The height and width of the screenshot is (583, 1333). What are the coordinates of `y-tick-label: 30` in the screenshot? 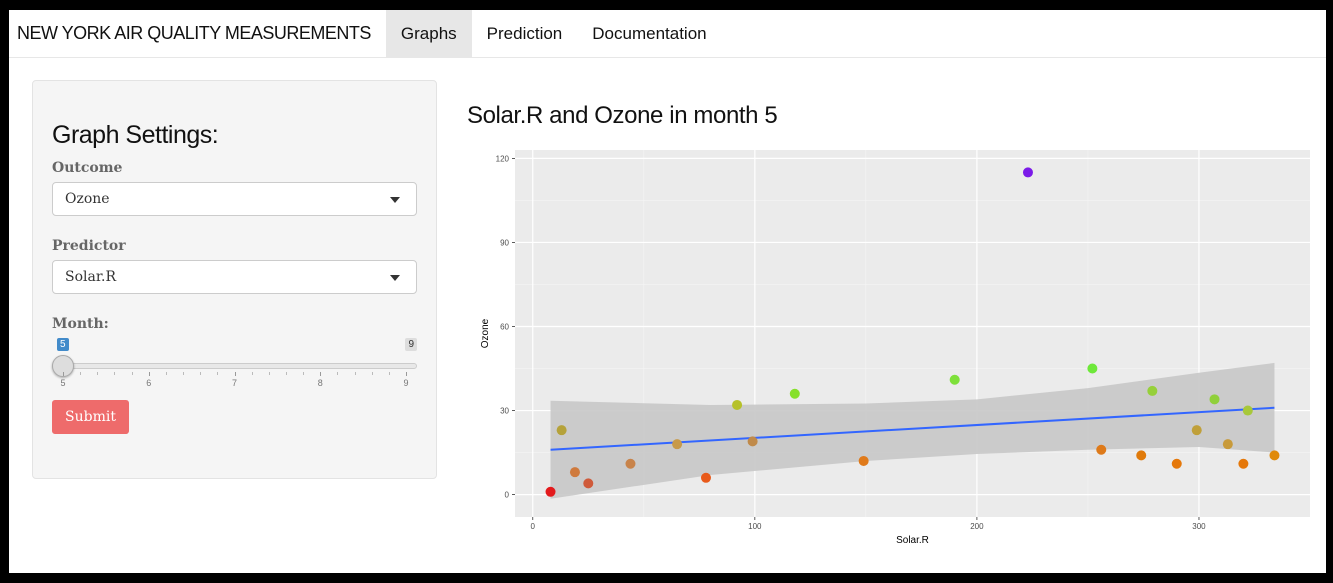 It's located at (504, 411).